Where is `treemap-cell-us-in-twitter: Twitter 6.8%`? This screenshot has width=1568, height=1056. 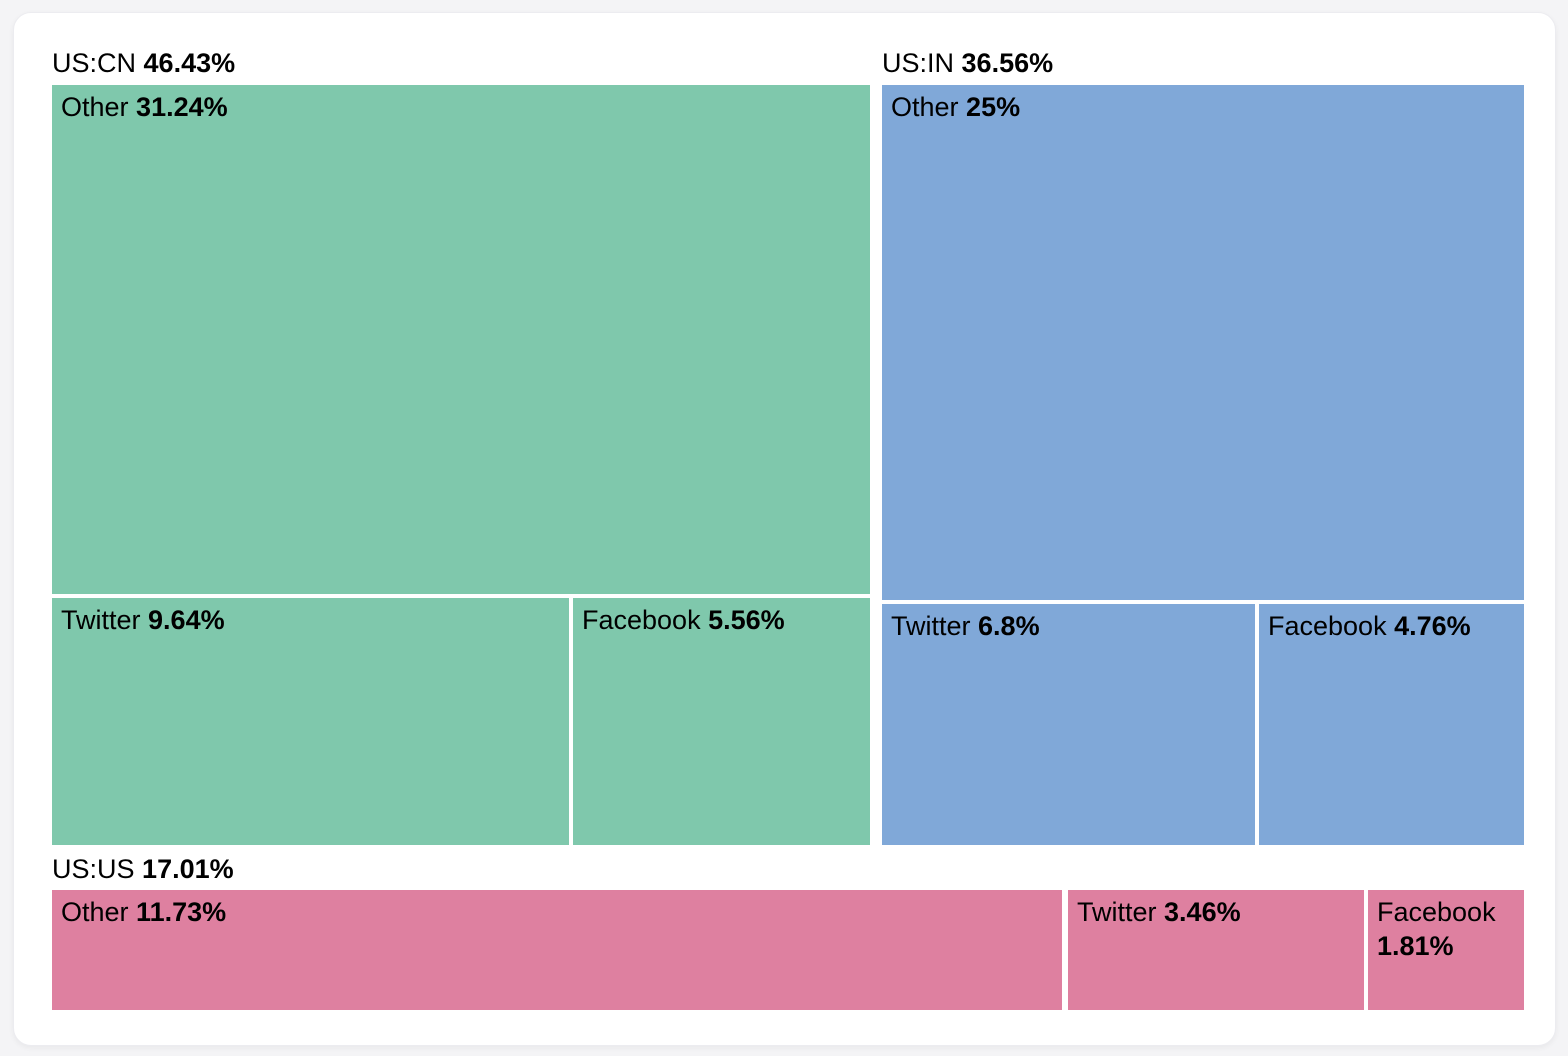
treemap-cell-us-in-twitter: Twitter 6.8% is located at coordinates (1068, 724).